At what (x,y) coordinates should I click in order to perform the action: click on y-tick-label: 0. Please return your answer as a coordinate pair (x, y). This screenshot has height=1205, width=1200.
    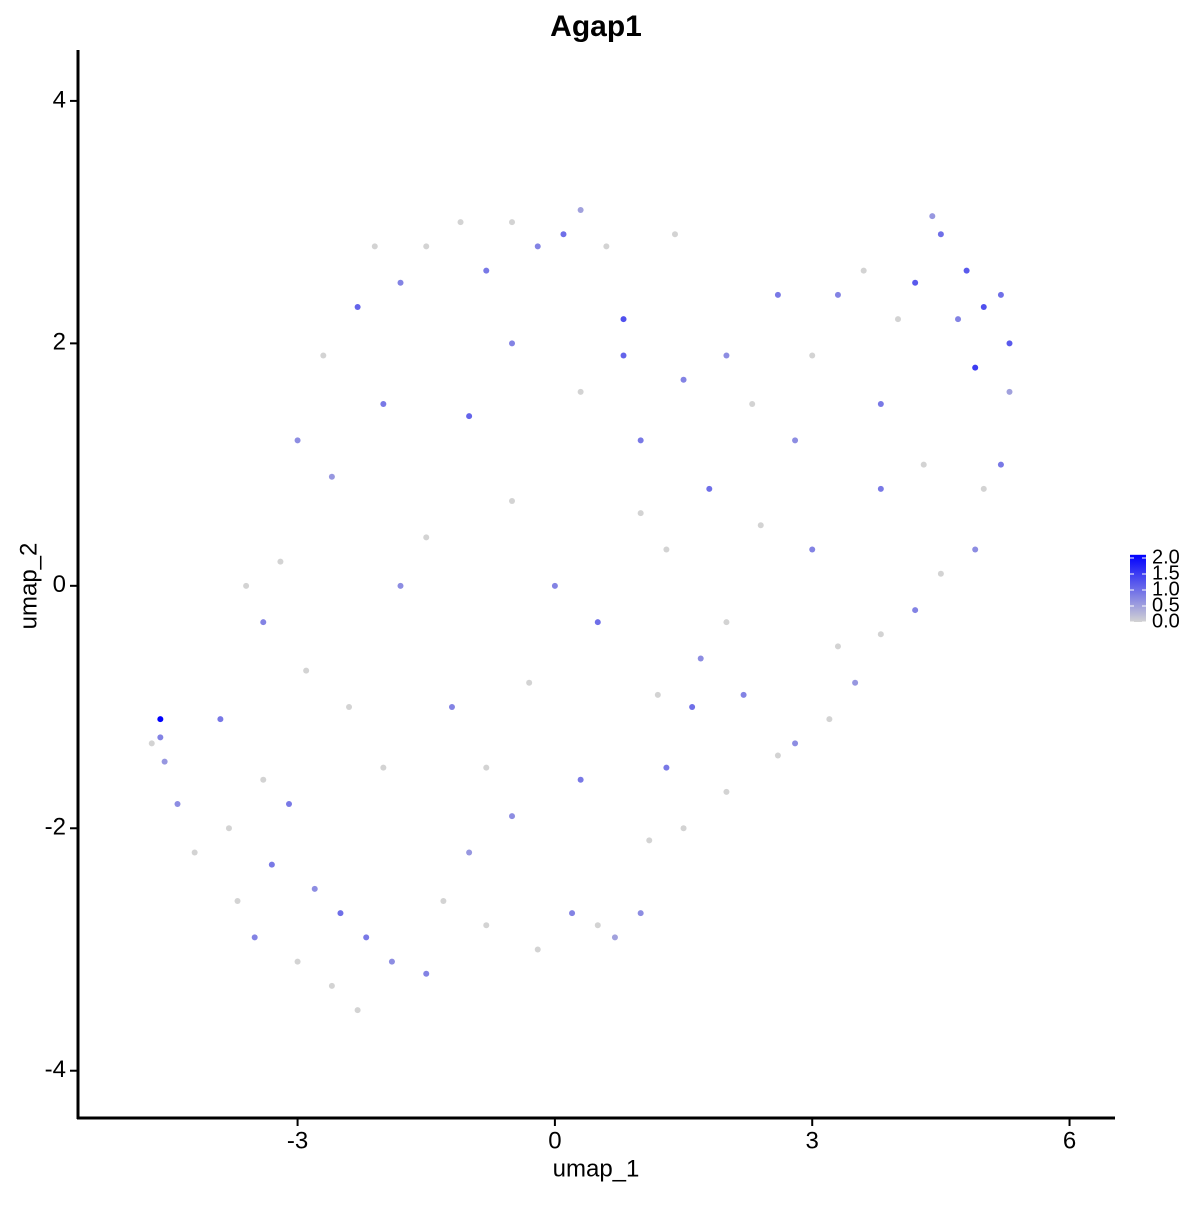
    Looking at the image, I should click on (59, 584).